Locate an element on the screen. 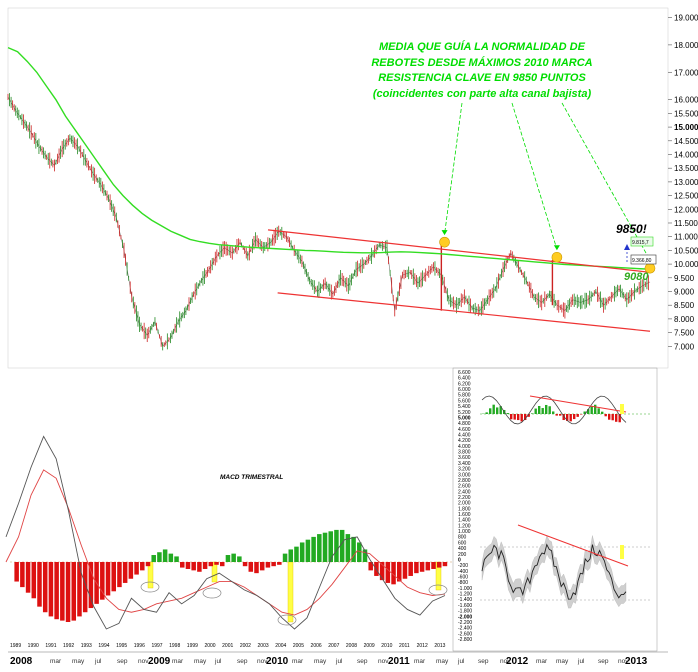  inset-y-tick-label: 4.600 is located at coordinates (464, 430).